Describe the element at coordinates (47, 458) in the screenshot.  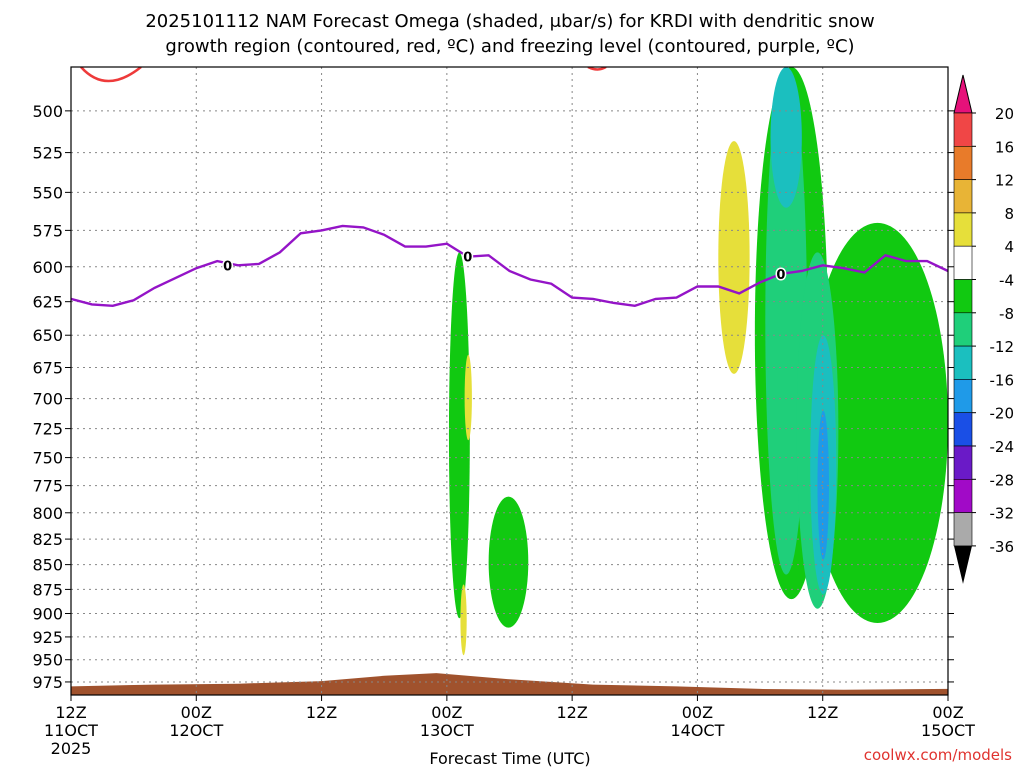
I see `y-tick-label: 750` at that location.